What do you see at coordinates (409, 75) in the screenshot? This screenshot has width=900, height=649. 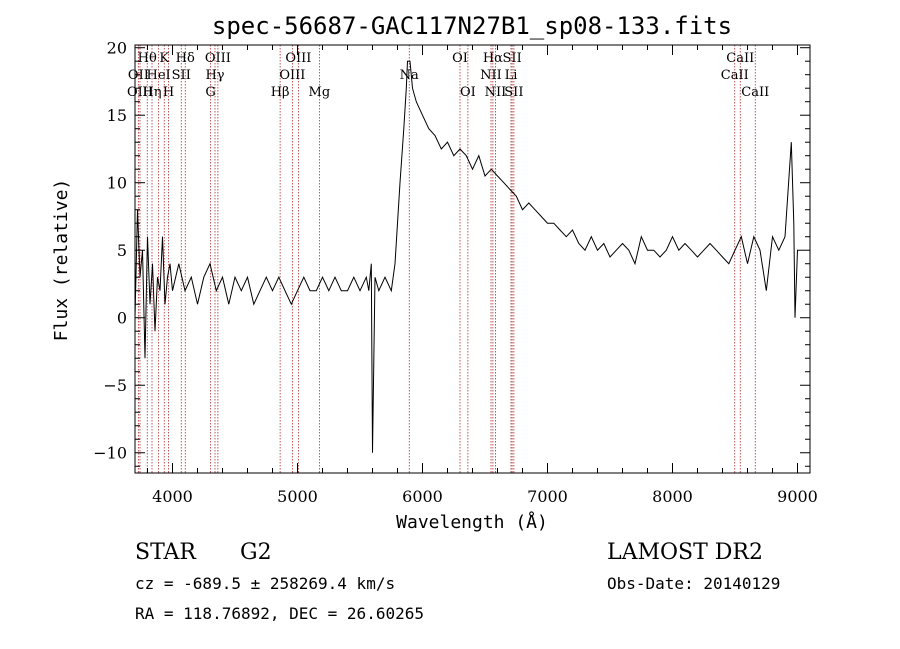 I see `line-label: Na` at bounding box center [409, 75].